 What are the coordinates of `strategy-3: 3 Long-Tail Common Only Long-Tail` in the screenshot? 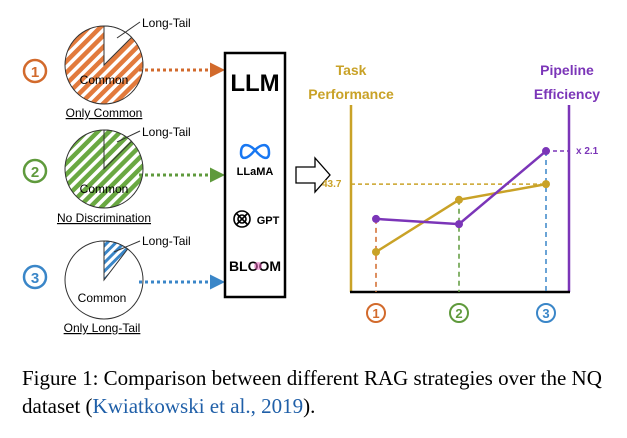 It's located at (123, 284).